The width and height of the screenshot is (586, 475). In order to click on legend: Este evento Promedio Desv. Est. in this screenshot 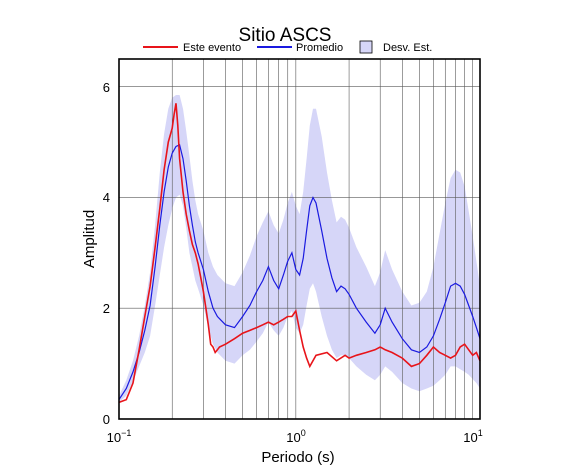, I will do `click(287, 47)`.